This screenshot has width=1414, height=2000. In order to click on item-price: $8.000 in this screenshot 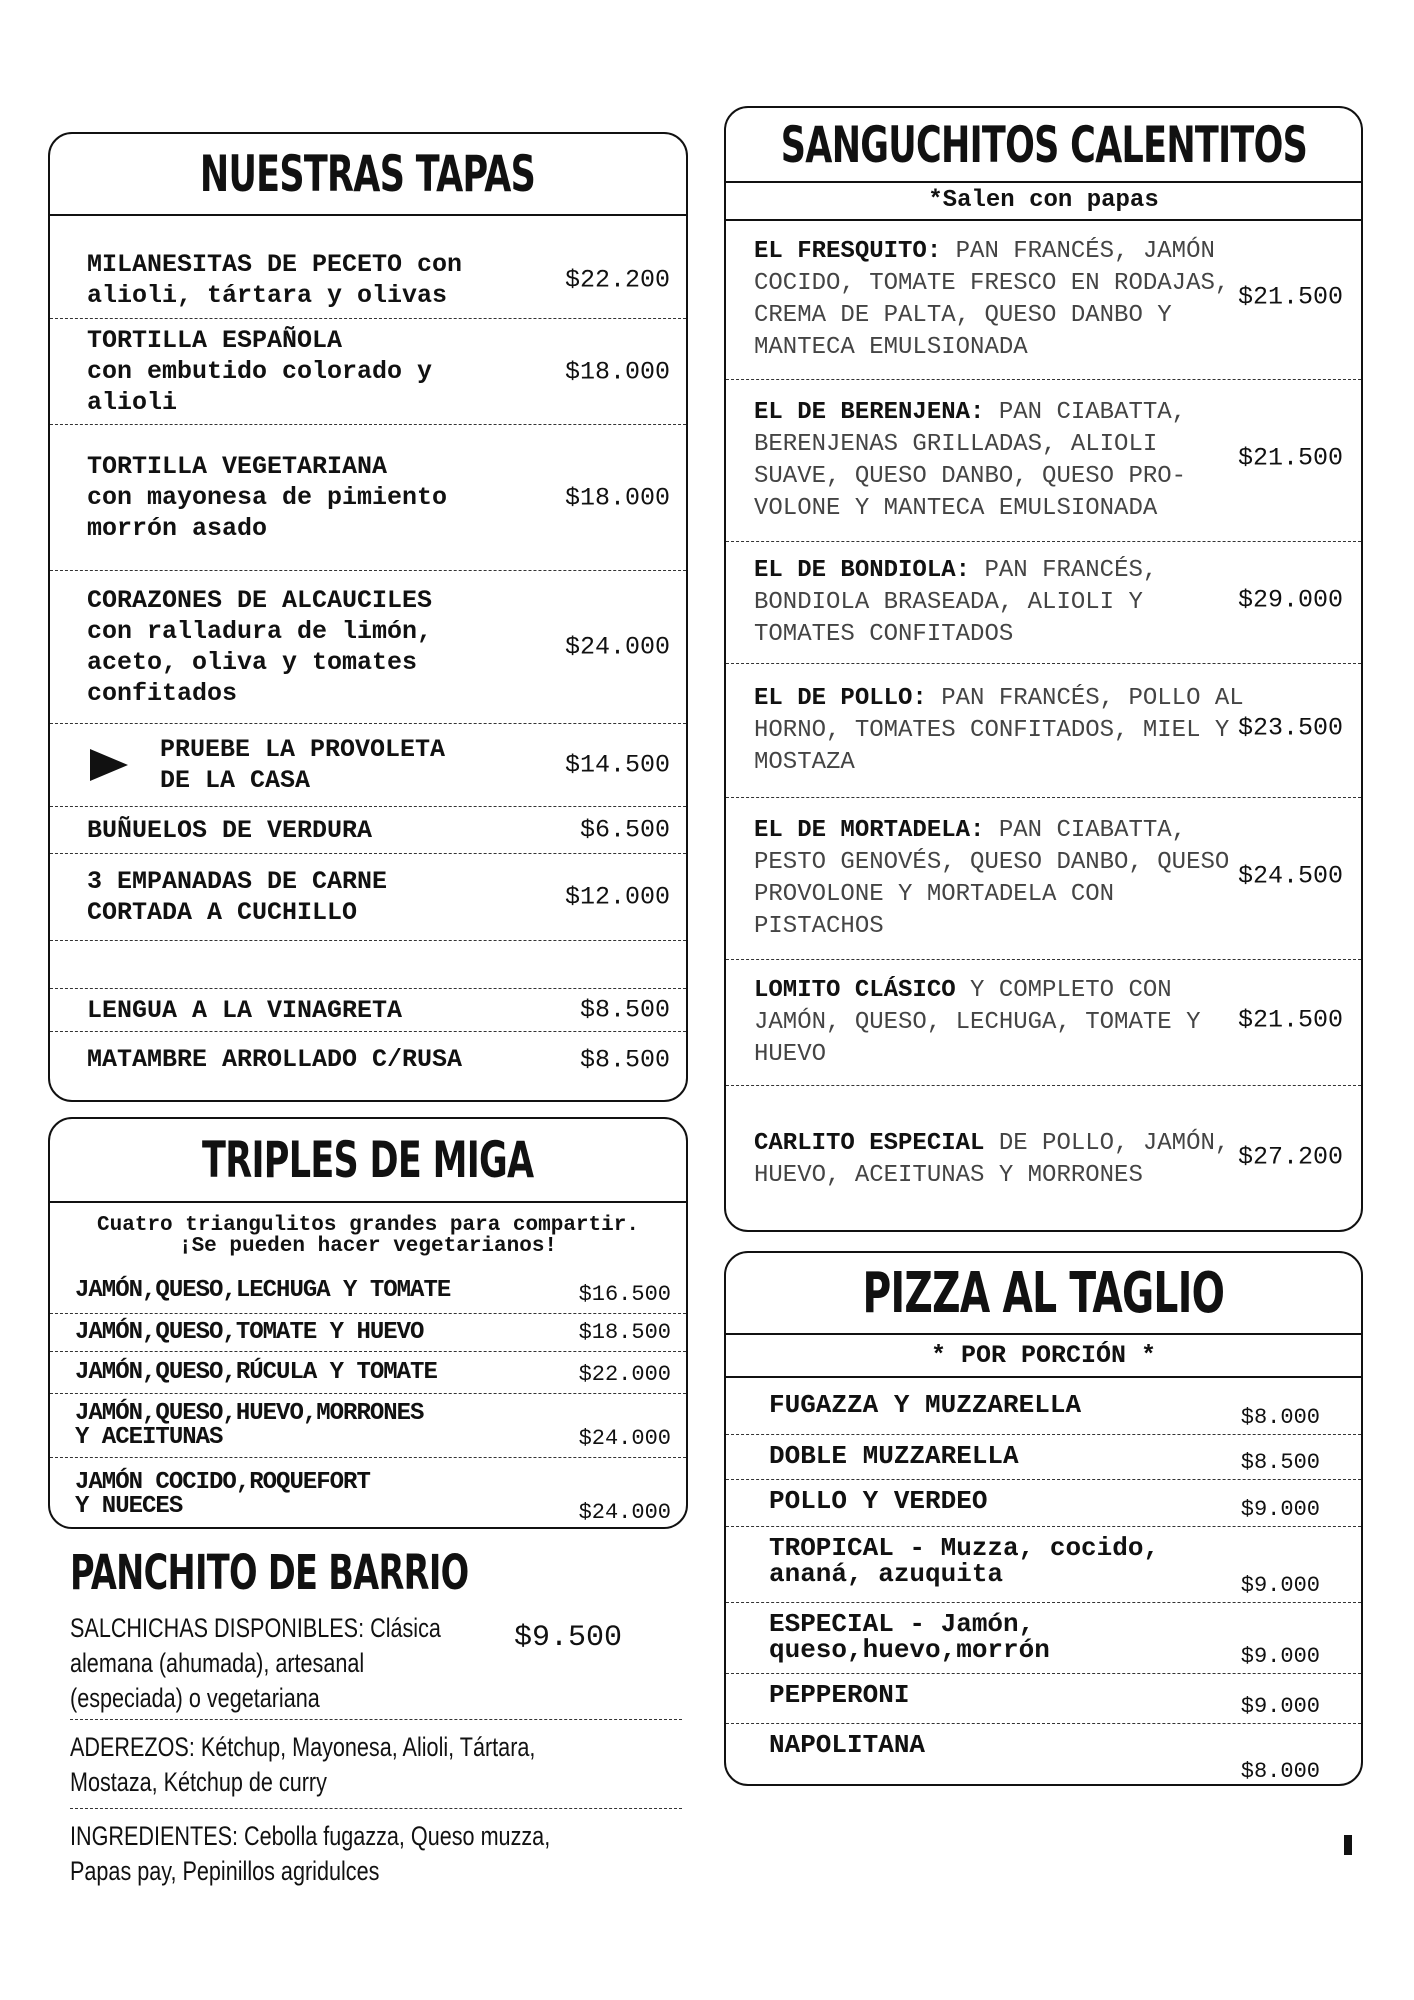, I will do `click(1280, 1771)`.